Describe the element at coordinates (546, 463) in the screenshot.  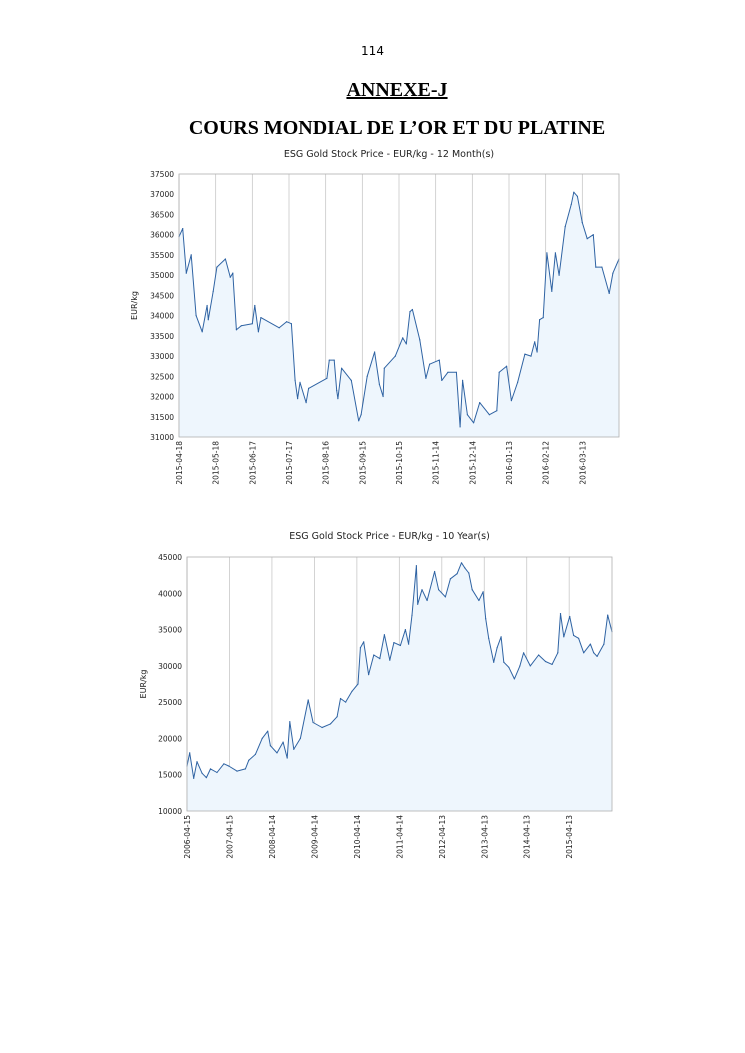
I see `x-tick-label: 2016-02-12` at that location.